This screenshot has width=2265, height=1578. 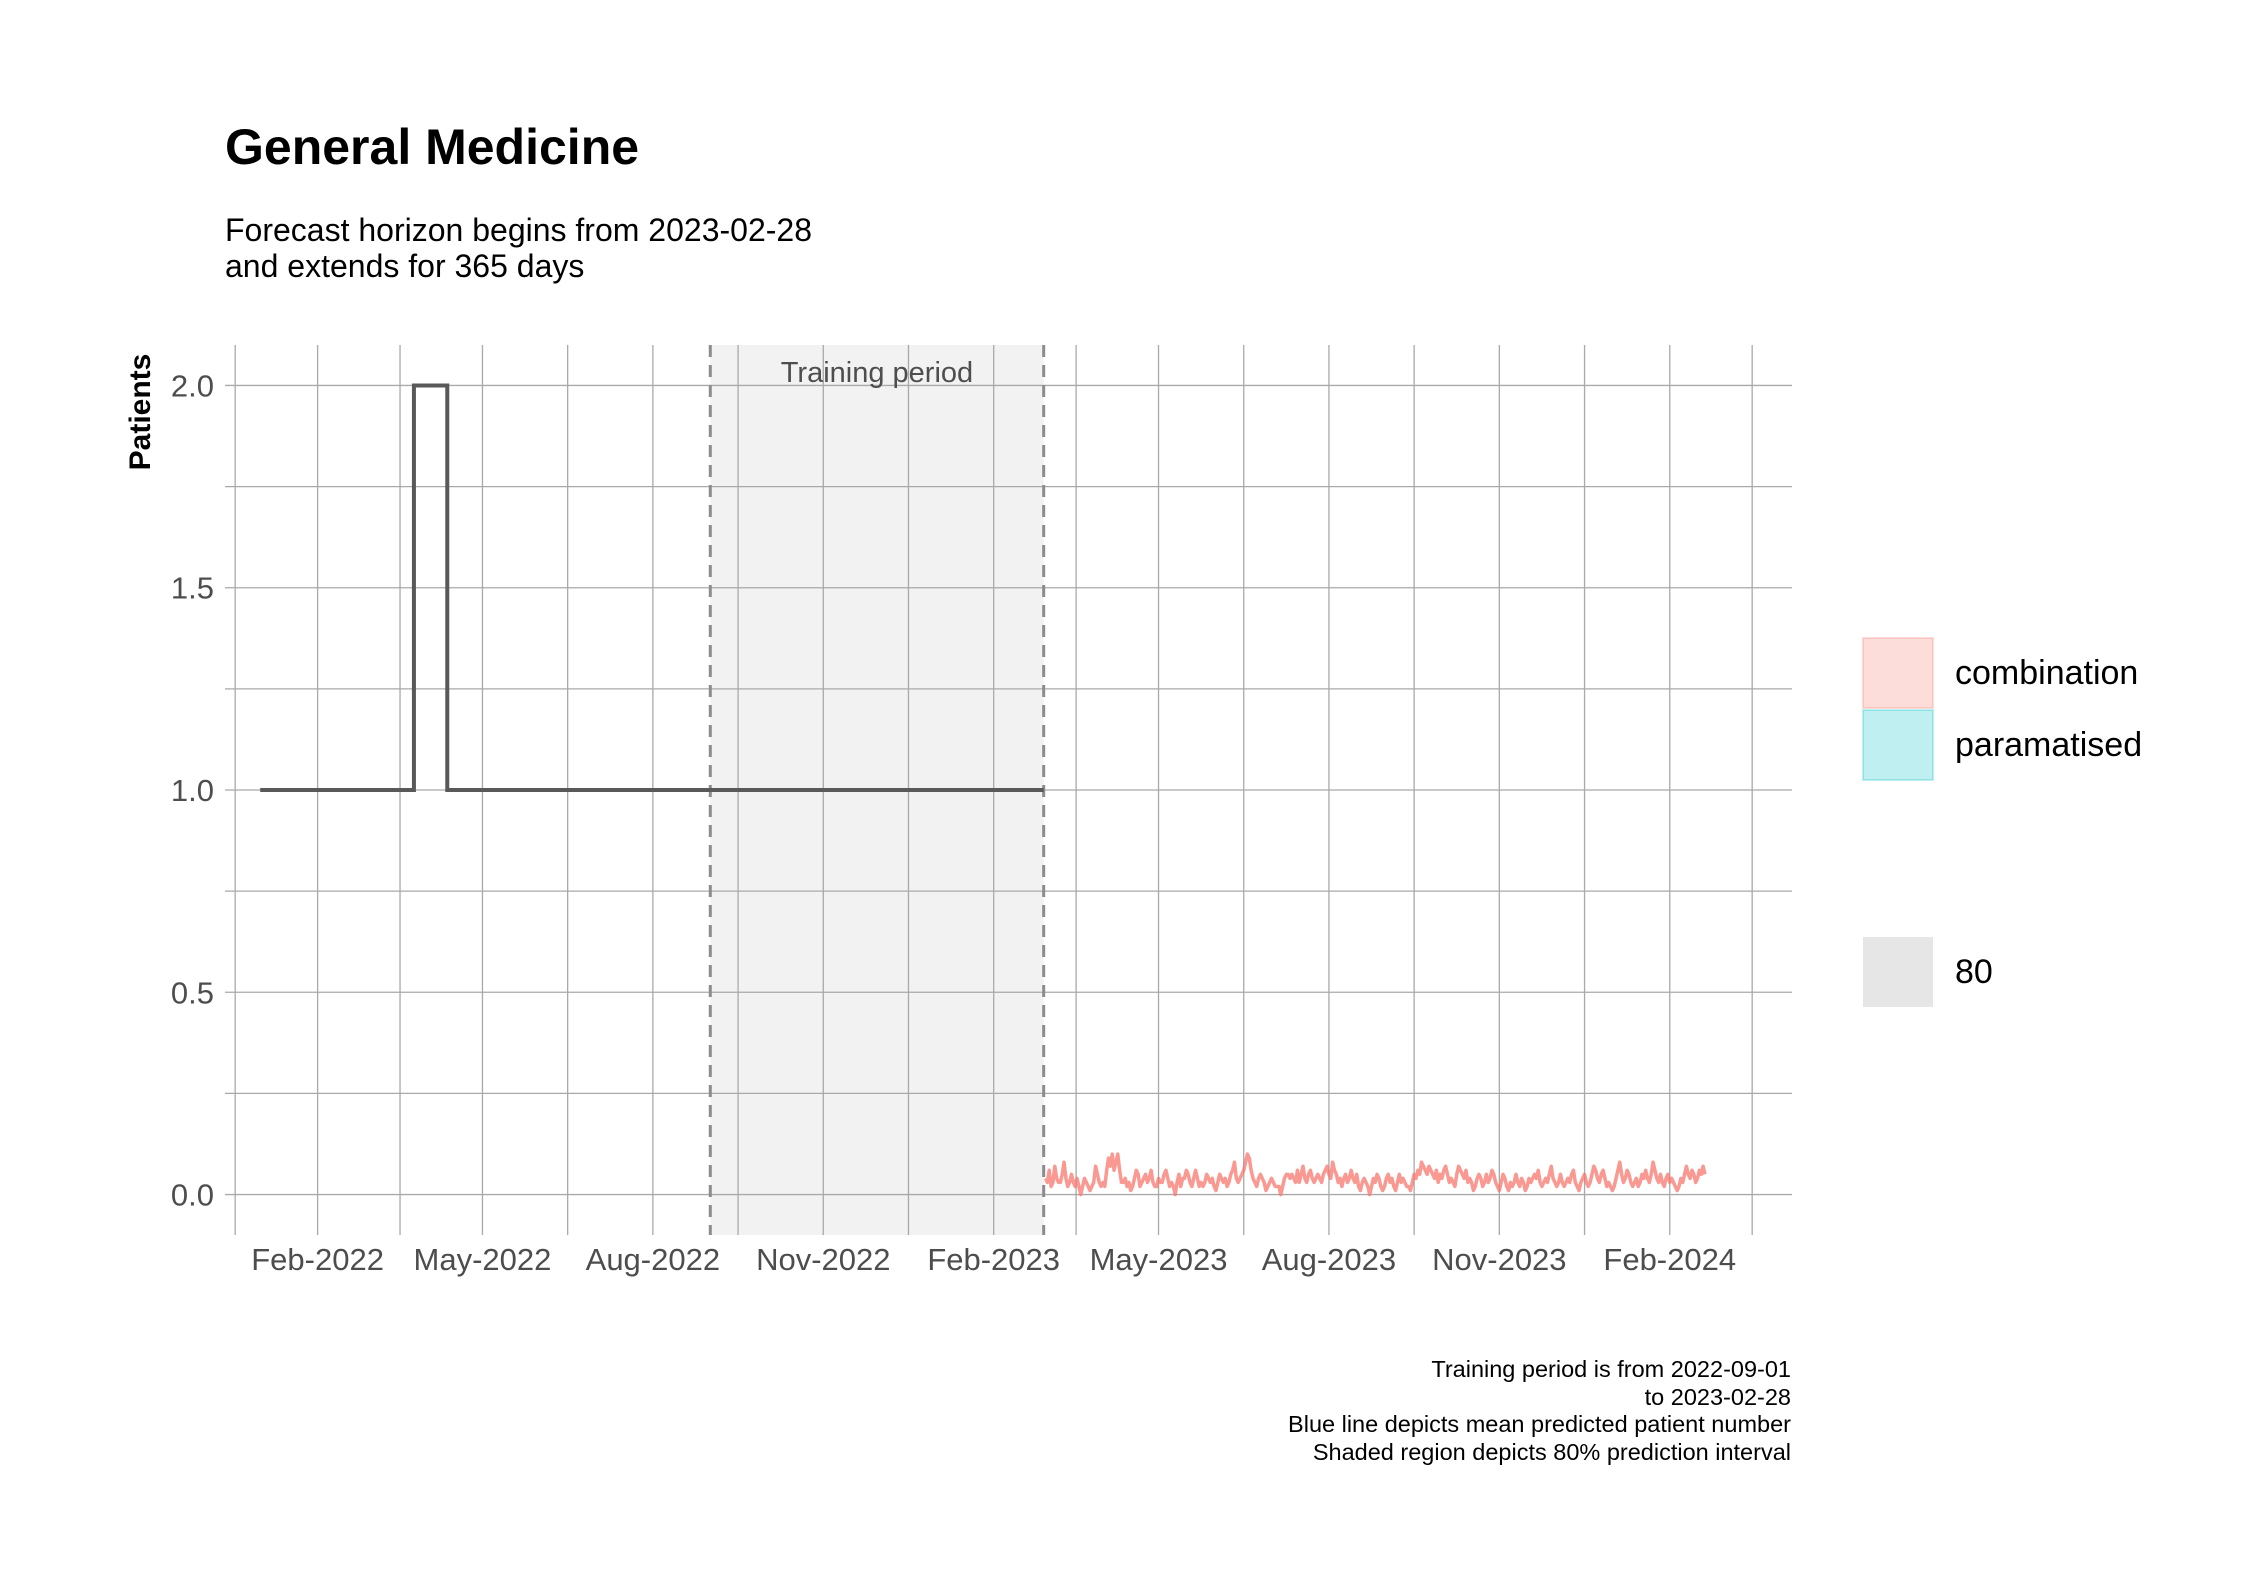 I want to click on y-tick-label: 0.0, so click(x=192, y=1195).